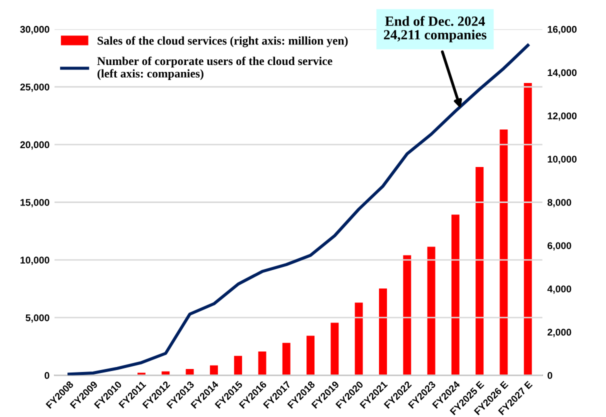  Describe the element at coordinates (38, 318) in the screenshot. I see `y-tick-label: 5,000` at that location.